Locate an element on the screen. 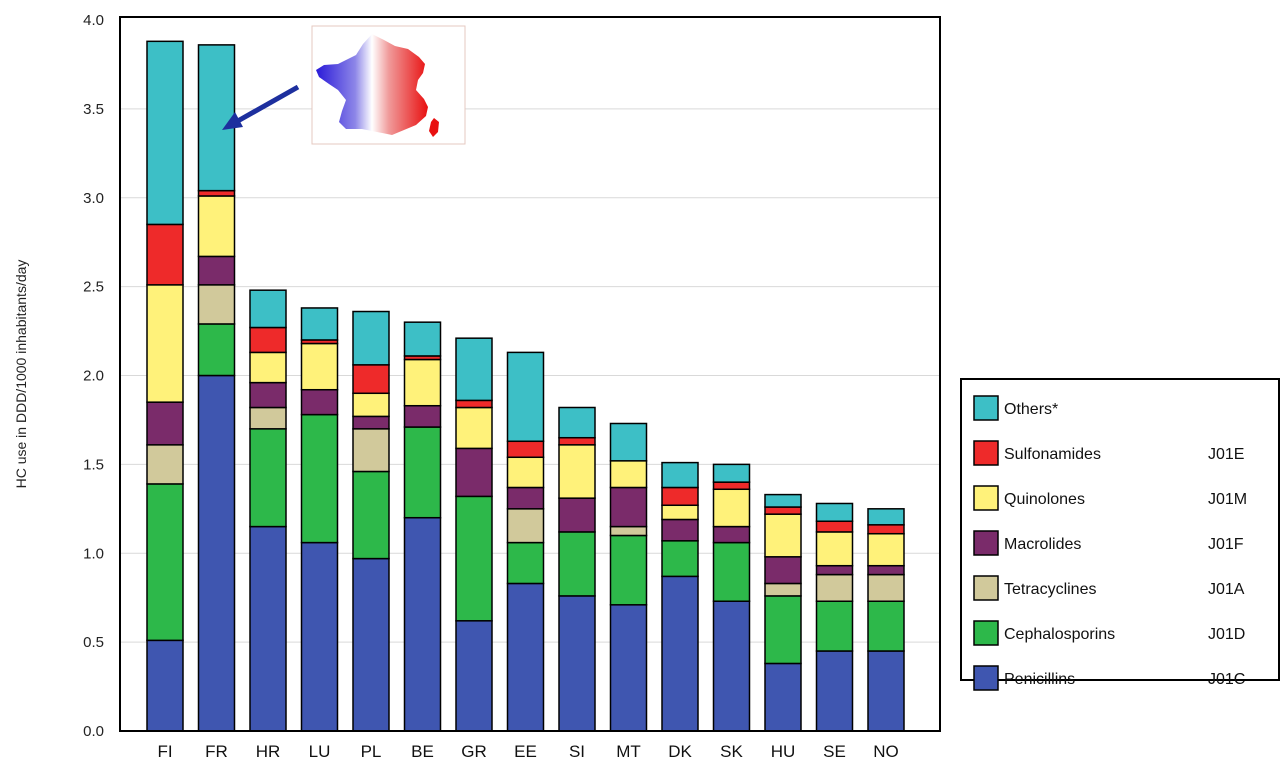  x-category-label: SE is located at coordinates (834, 751).